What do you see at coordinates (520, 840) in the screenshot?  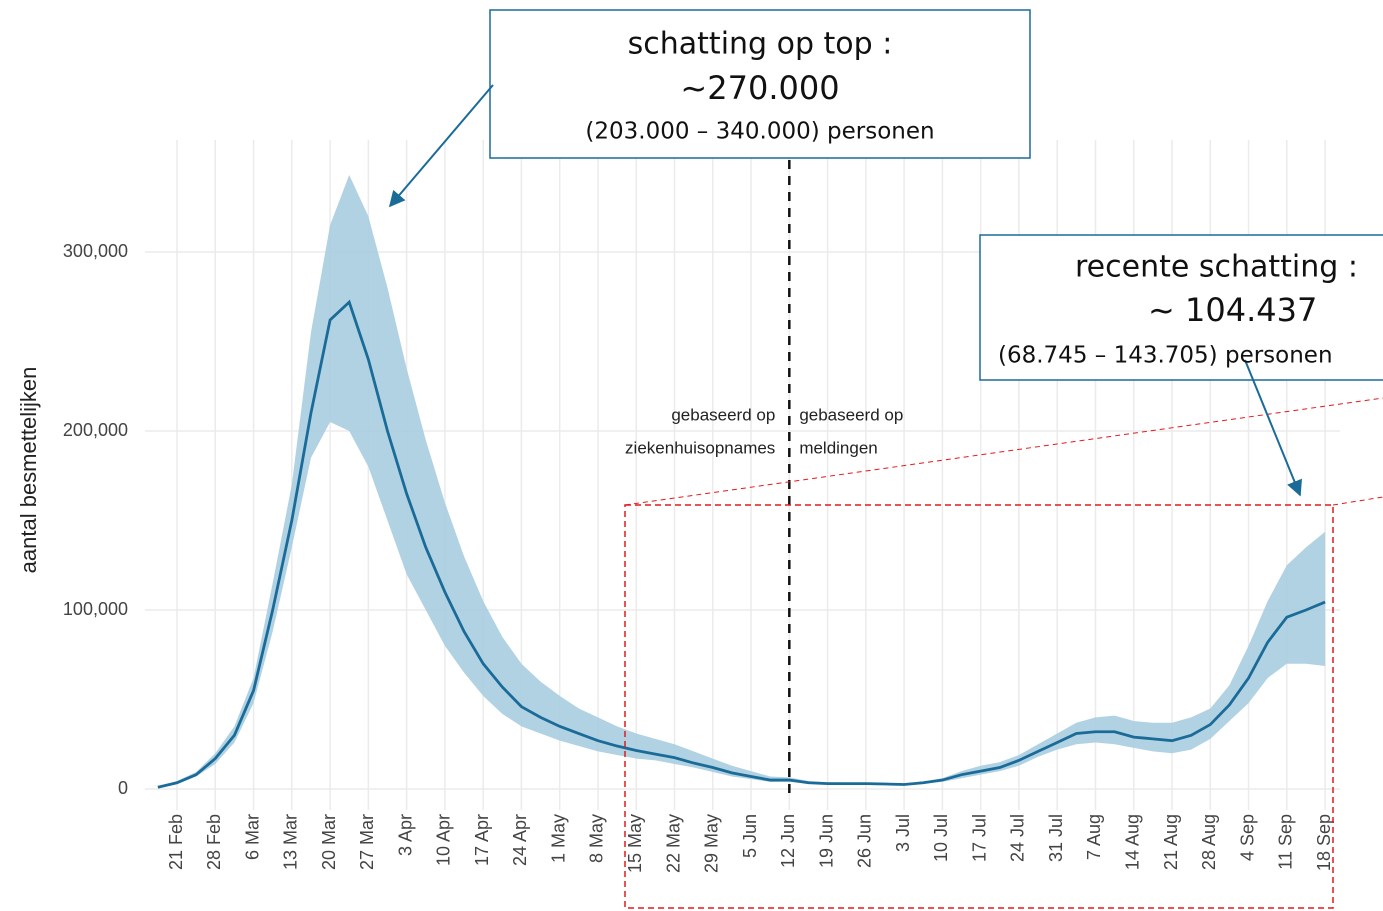 I see `x-tick-label: 24 Apr` at bounding box center [520, 840].